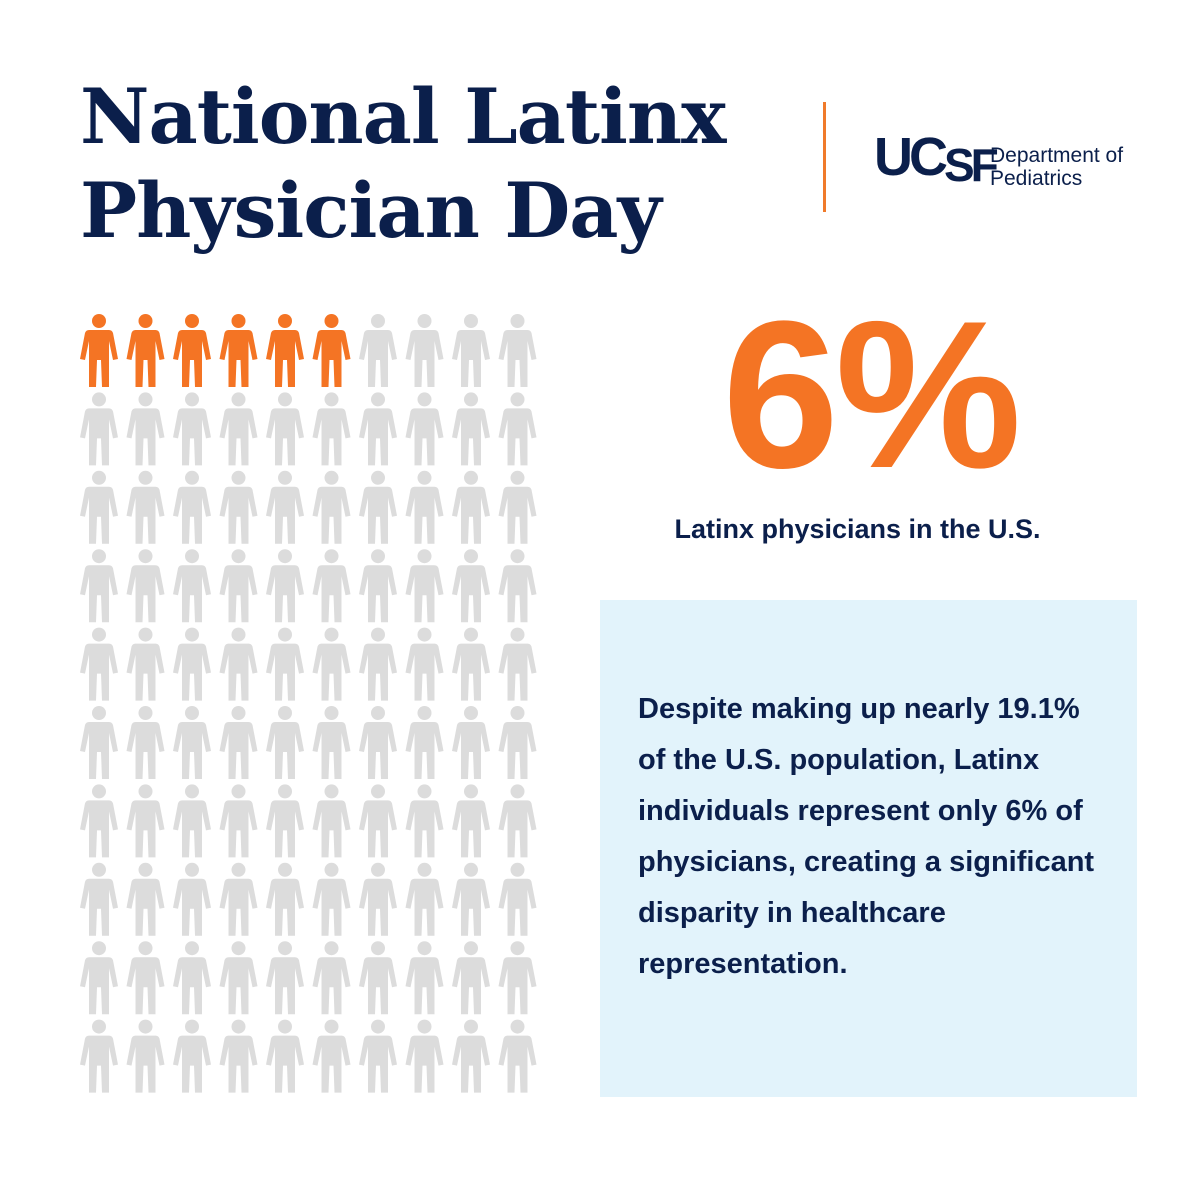 The width and height of the screenshot is (1200, 1200). I want to click on header-divider, so click(824, 157).